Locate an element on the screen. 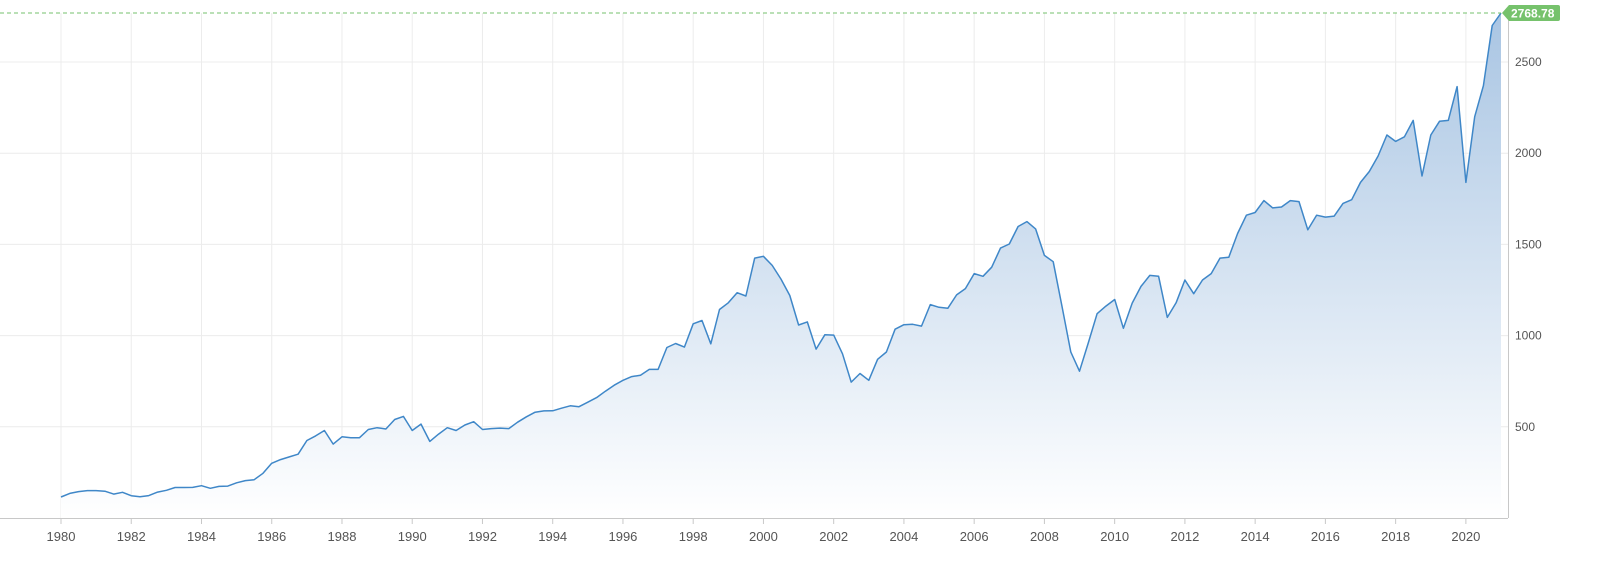 The image size is (1607, 573). x-tick-label: 2004 is located at coordinates (903, 536).